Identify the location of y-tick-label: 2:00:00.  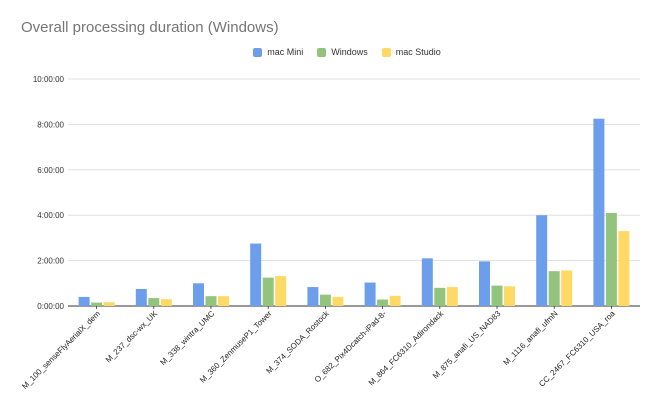
(50, 261).